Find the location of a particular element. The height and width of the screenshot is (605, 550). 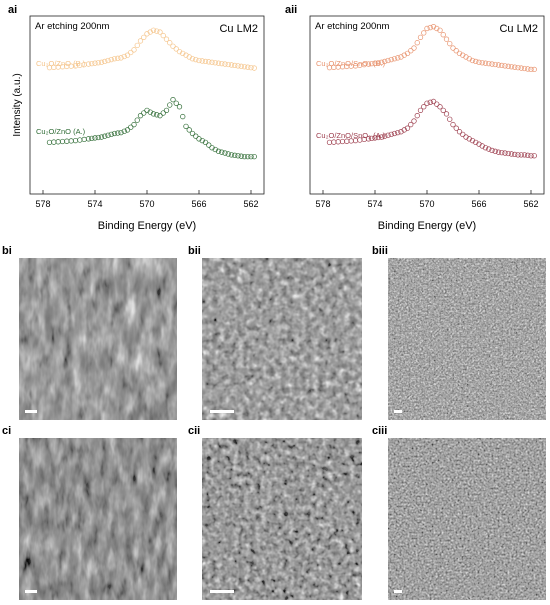

x-tick-label: 574 is located at coordinates (94, 204).